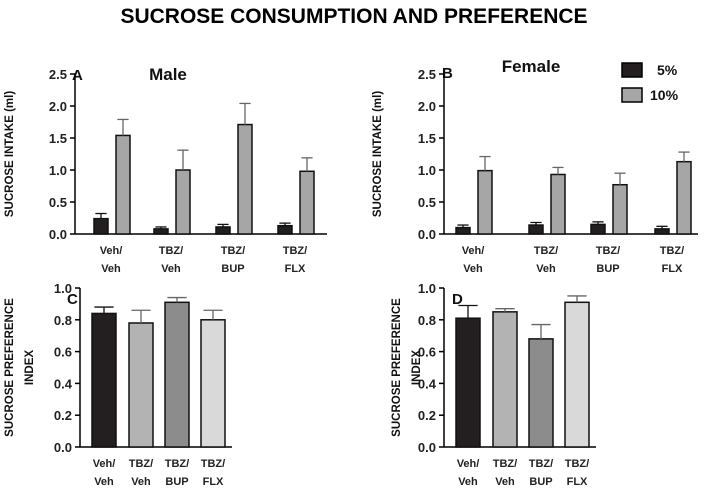  I want to click on panel-a-y-label: SUCROSE INTAKE (ml), so click(10, 154).